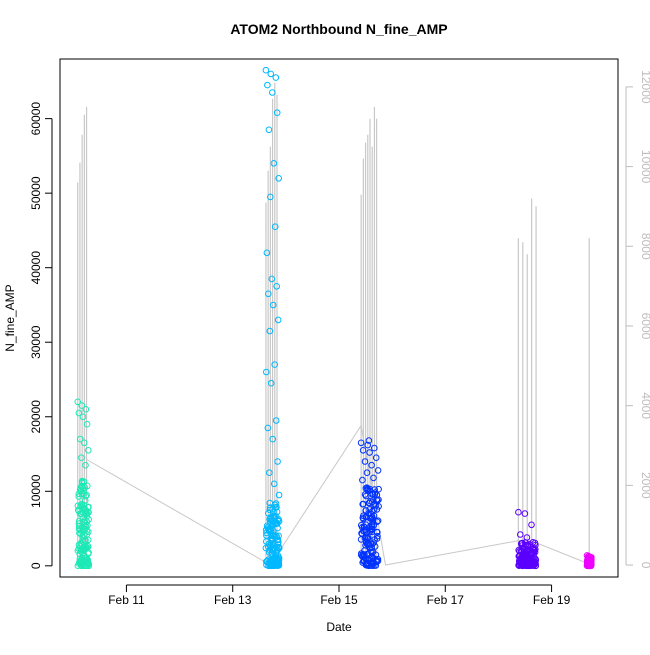 This screenshot has width=650, height=655. I want to click on y-tick-label: 20000, so click(36, 417).